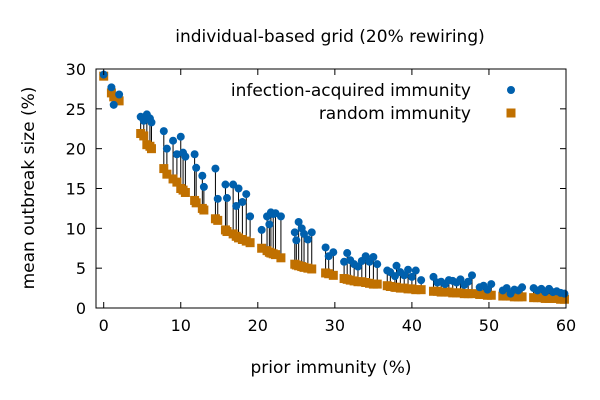 The width and height of the screenshot is (600, 400). What do you see at coordinates (511, 113) in the screenshot?
I see `legend-marker-random` at bounding box center [511, 113].